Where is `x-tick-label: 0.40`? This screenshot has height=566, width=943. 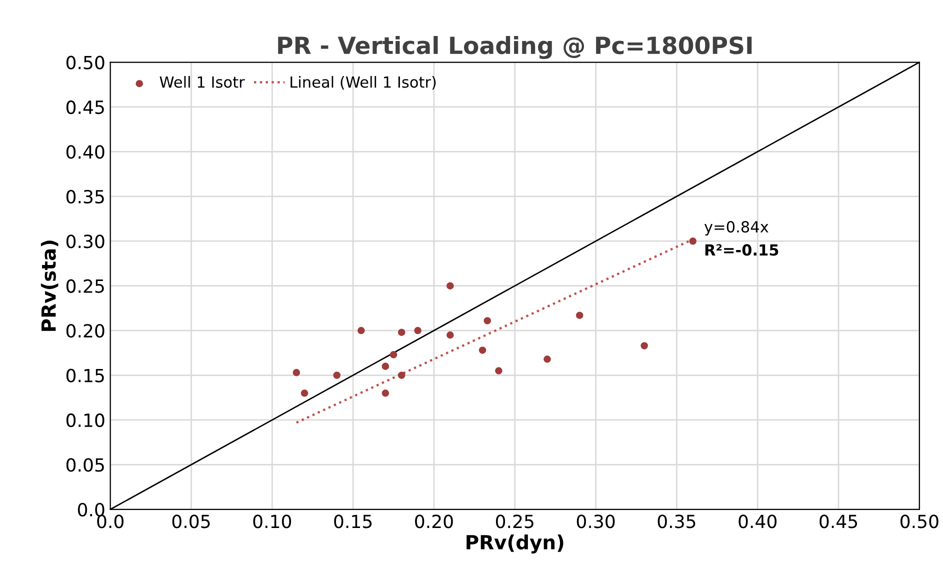
x-tick-label: 0.40 is located at coordinates (757, 521).